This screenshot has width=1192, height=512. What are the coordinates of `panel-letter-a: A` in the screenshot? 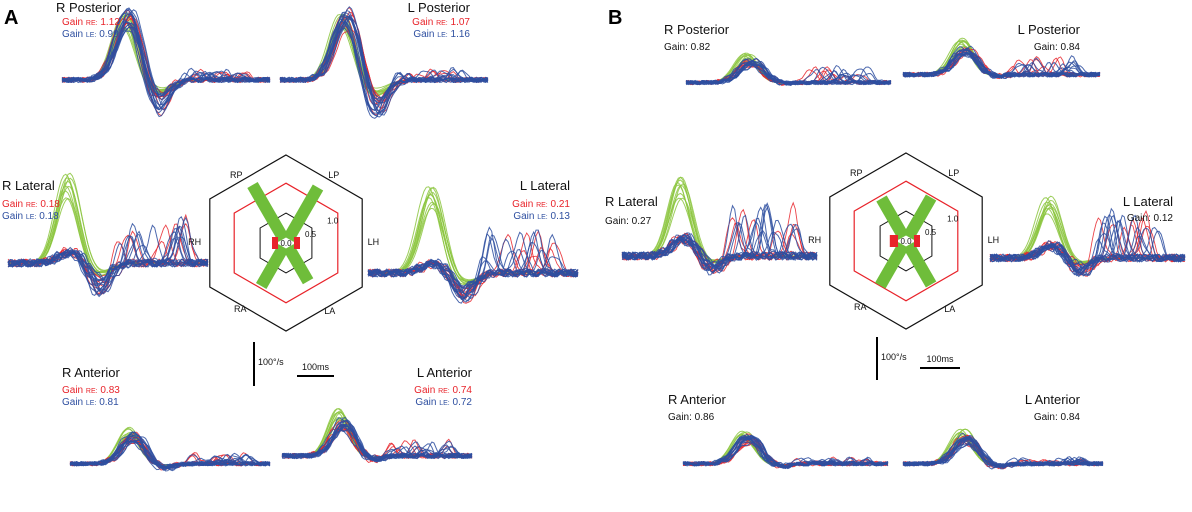 It's located at (11, 18).